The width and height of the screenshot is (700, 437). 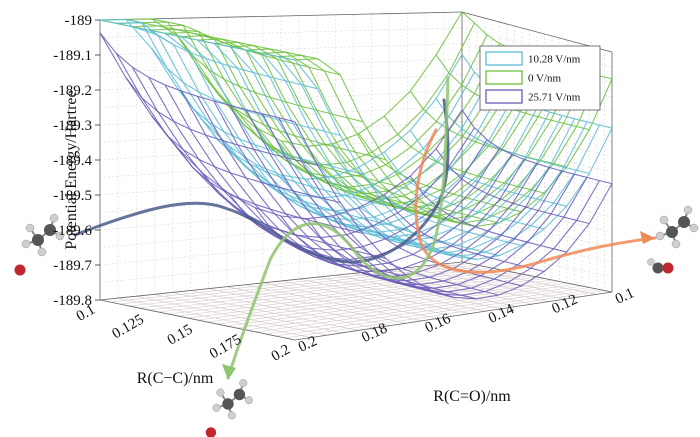 What do you see at coordinates (79, 21) in the screenshot?
I see `z-tick-label: -189` at bounding box center [79, 21].